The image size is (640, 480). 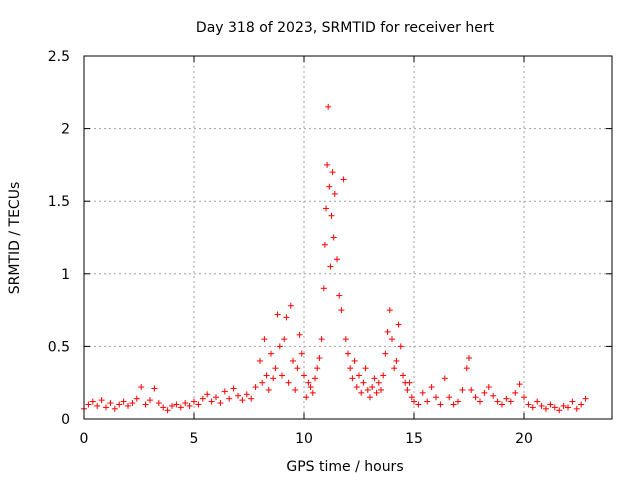 What do you see at coordinates (65, 275) in the screenshot?
I see `y-tick-label: 1` at bounding box center [65, 275].